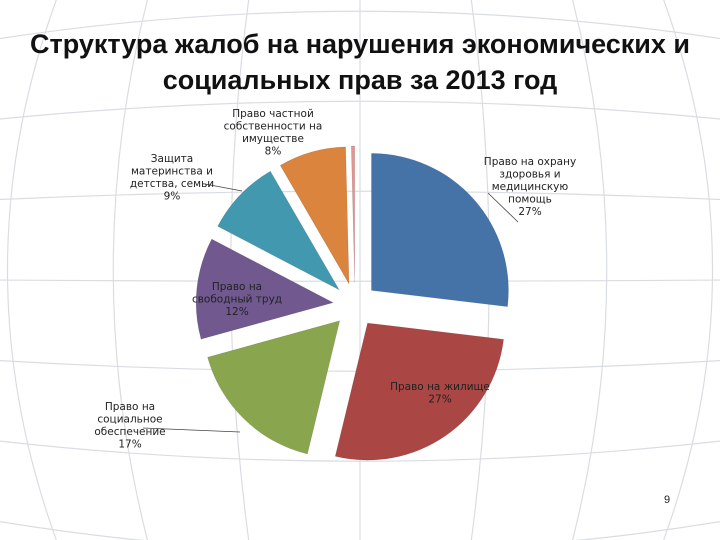  Describe the element at coordinates (440, 387) in the screenshot. I see `data-label-text: Право на жилище` at that location.